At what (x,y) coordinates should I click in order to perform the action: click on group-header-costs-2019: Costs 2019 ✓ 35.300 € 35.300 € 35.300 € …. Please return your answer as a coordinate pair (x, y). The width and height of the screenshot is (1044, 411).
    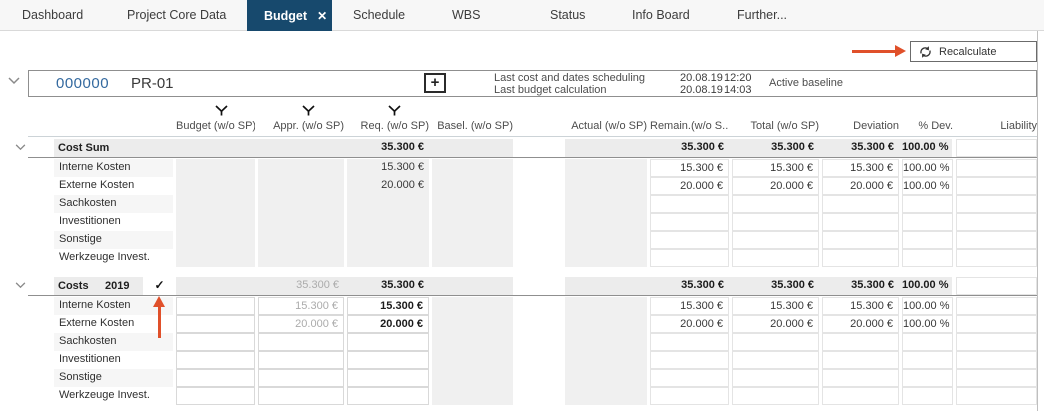
    Looking at the image, I should click on (522, 286).